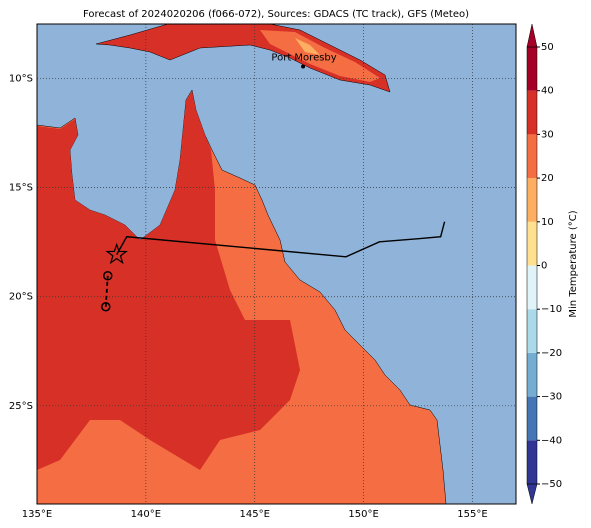 The height and width of the screenshot is (528, 591). Describe the element at coordinates (532, 494) in the screenshot. I see `colorbar-extend-bottom` at that location.